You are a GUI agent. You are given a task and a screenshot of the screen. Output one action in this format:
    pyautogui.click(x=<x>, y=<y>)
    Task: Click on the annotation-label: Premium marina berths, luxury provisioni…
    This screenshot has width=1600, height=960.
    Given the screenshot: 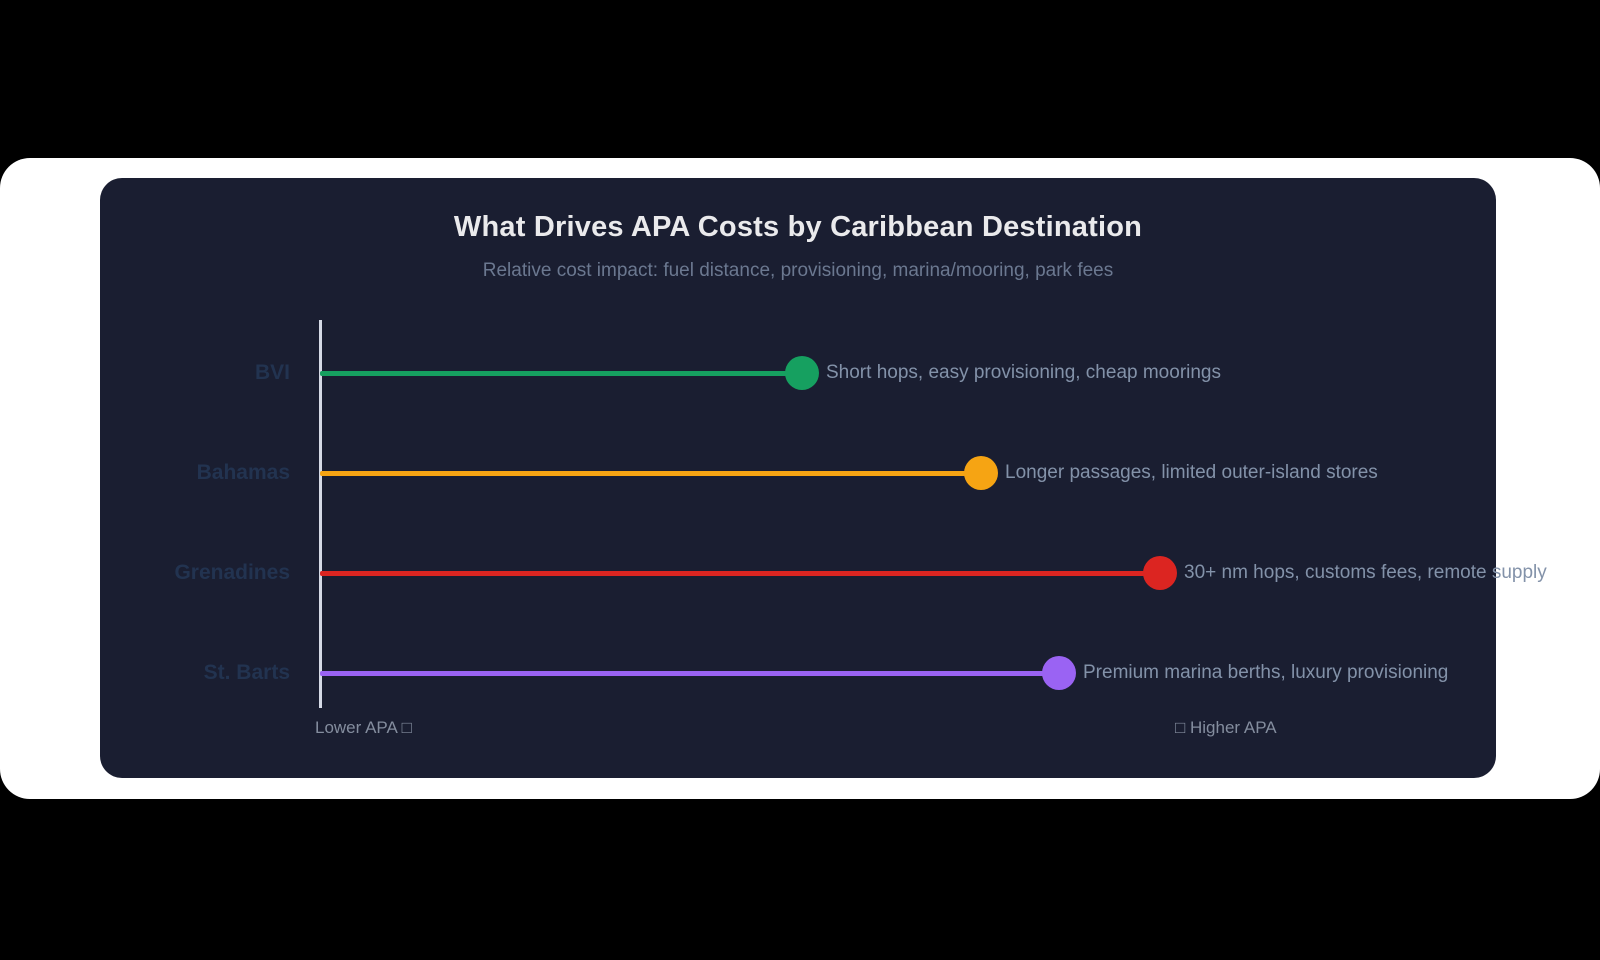 What is the action you would take?
    pyautogui.click(x=1266, y=672)
    